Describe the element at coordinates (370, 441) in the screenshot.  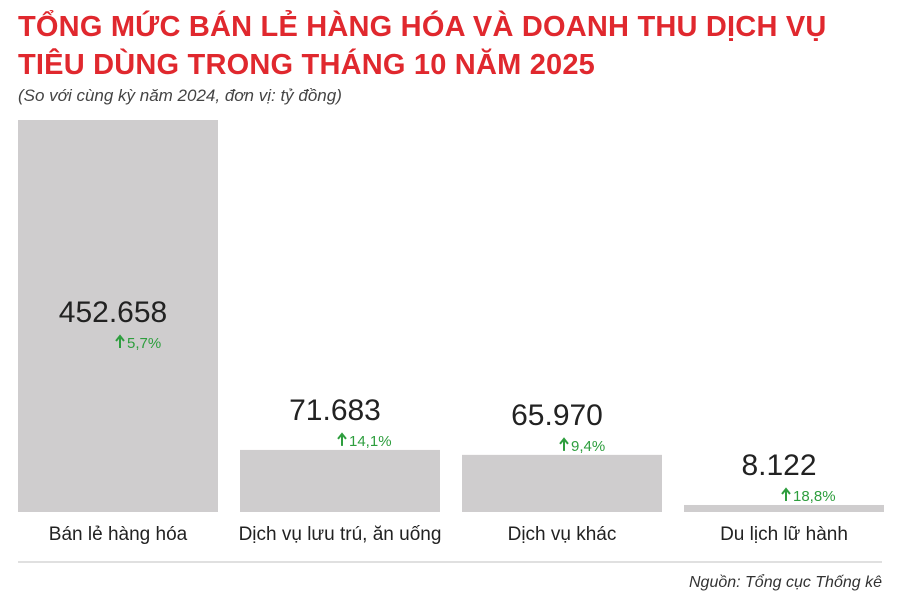
I see `change-label: 14,1%` at that location.